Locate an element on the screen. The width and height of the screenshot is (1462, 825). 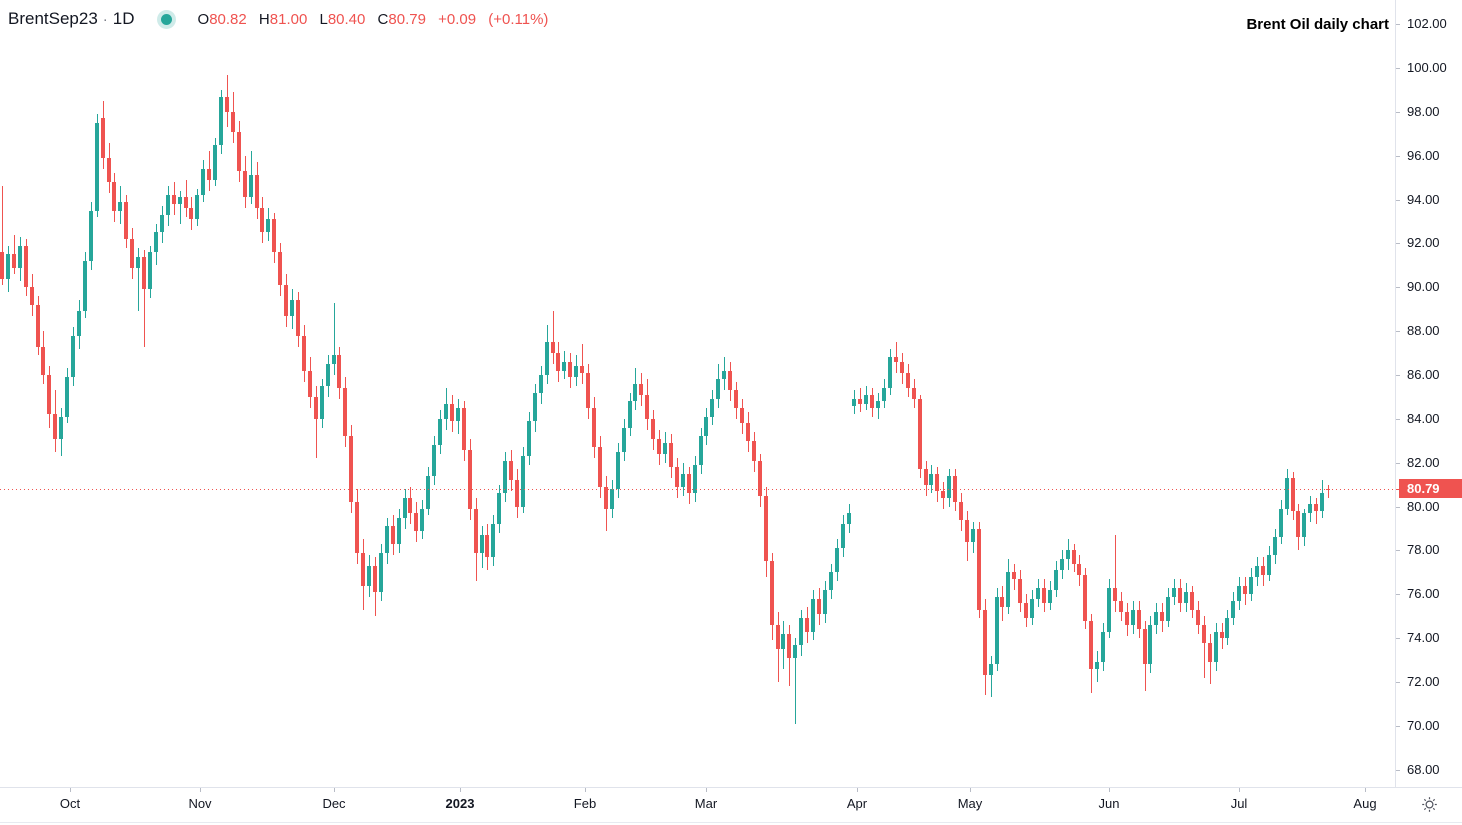
price-axis-label: 70.00 is located at coordinates (1423, 725).